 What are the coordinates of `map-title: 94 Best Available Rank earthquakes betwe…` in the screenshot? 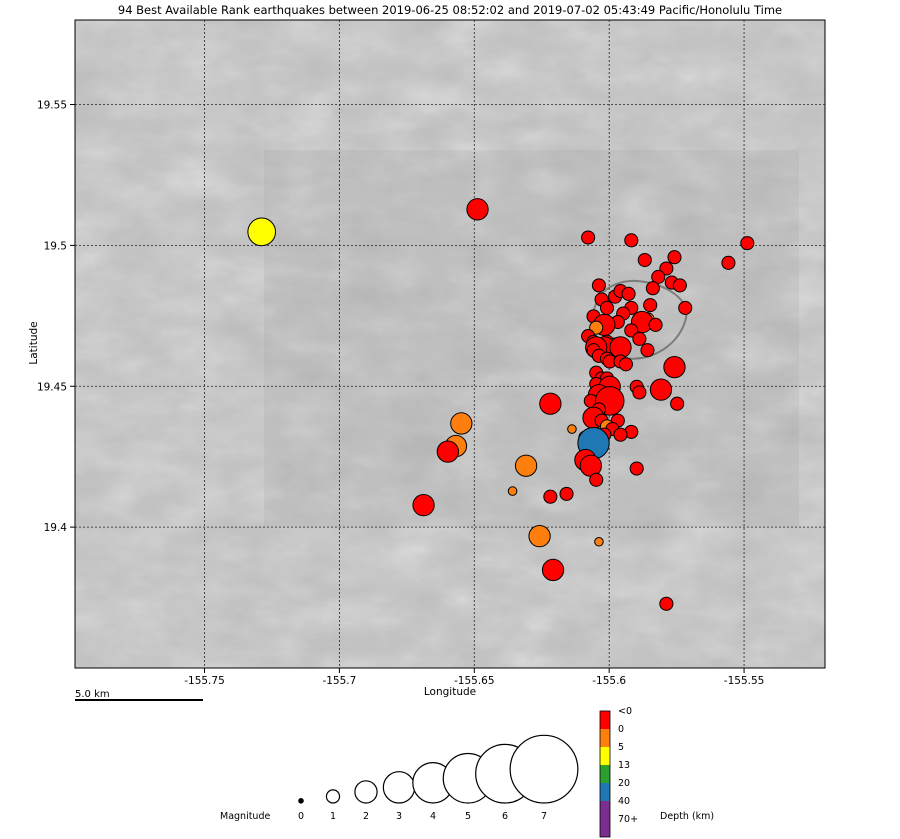 It's located at (450, 10).